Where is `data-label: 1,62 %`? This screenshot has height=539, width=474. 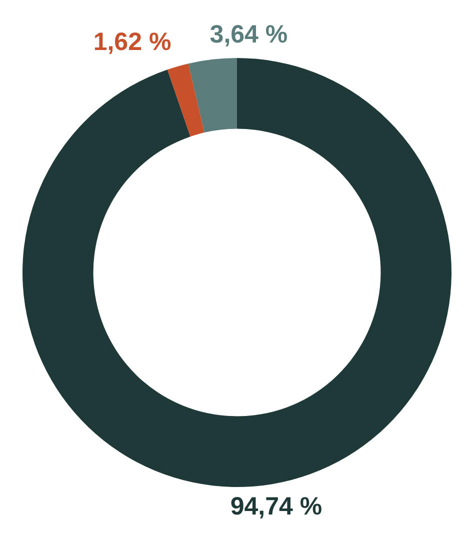
data-label: 1,62 % is located at coordinates (132, 42).